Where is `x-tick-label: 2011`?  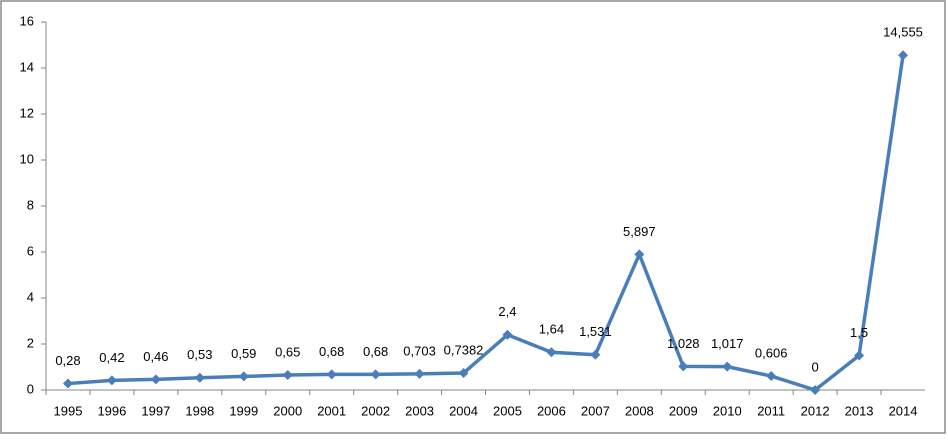 x-tick-label: 2011 is located at coordinates (771, 410).